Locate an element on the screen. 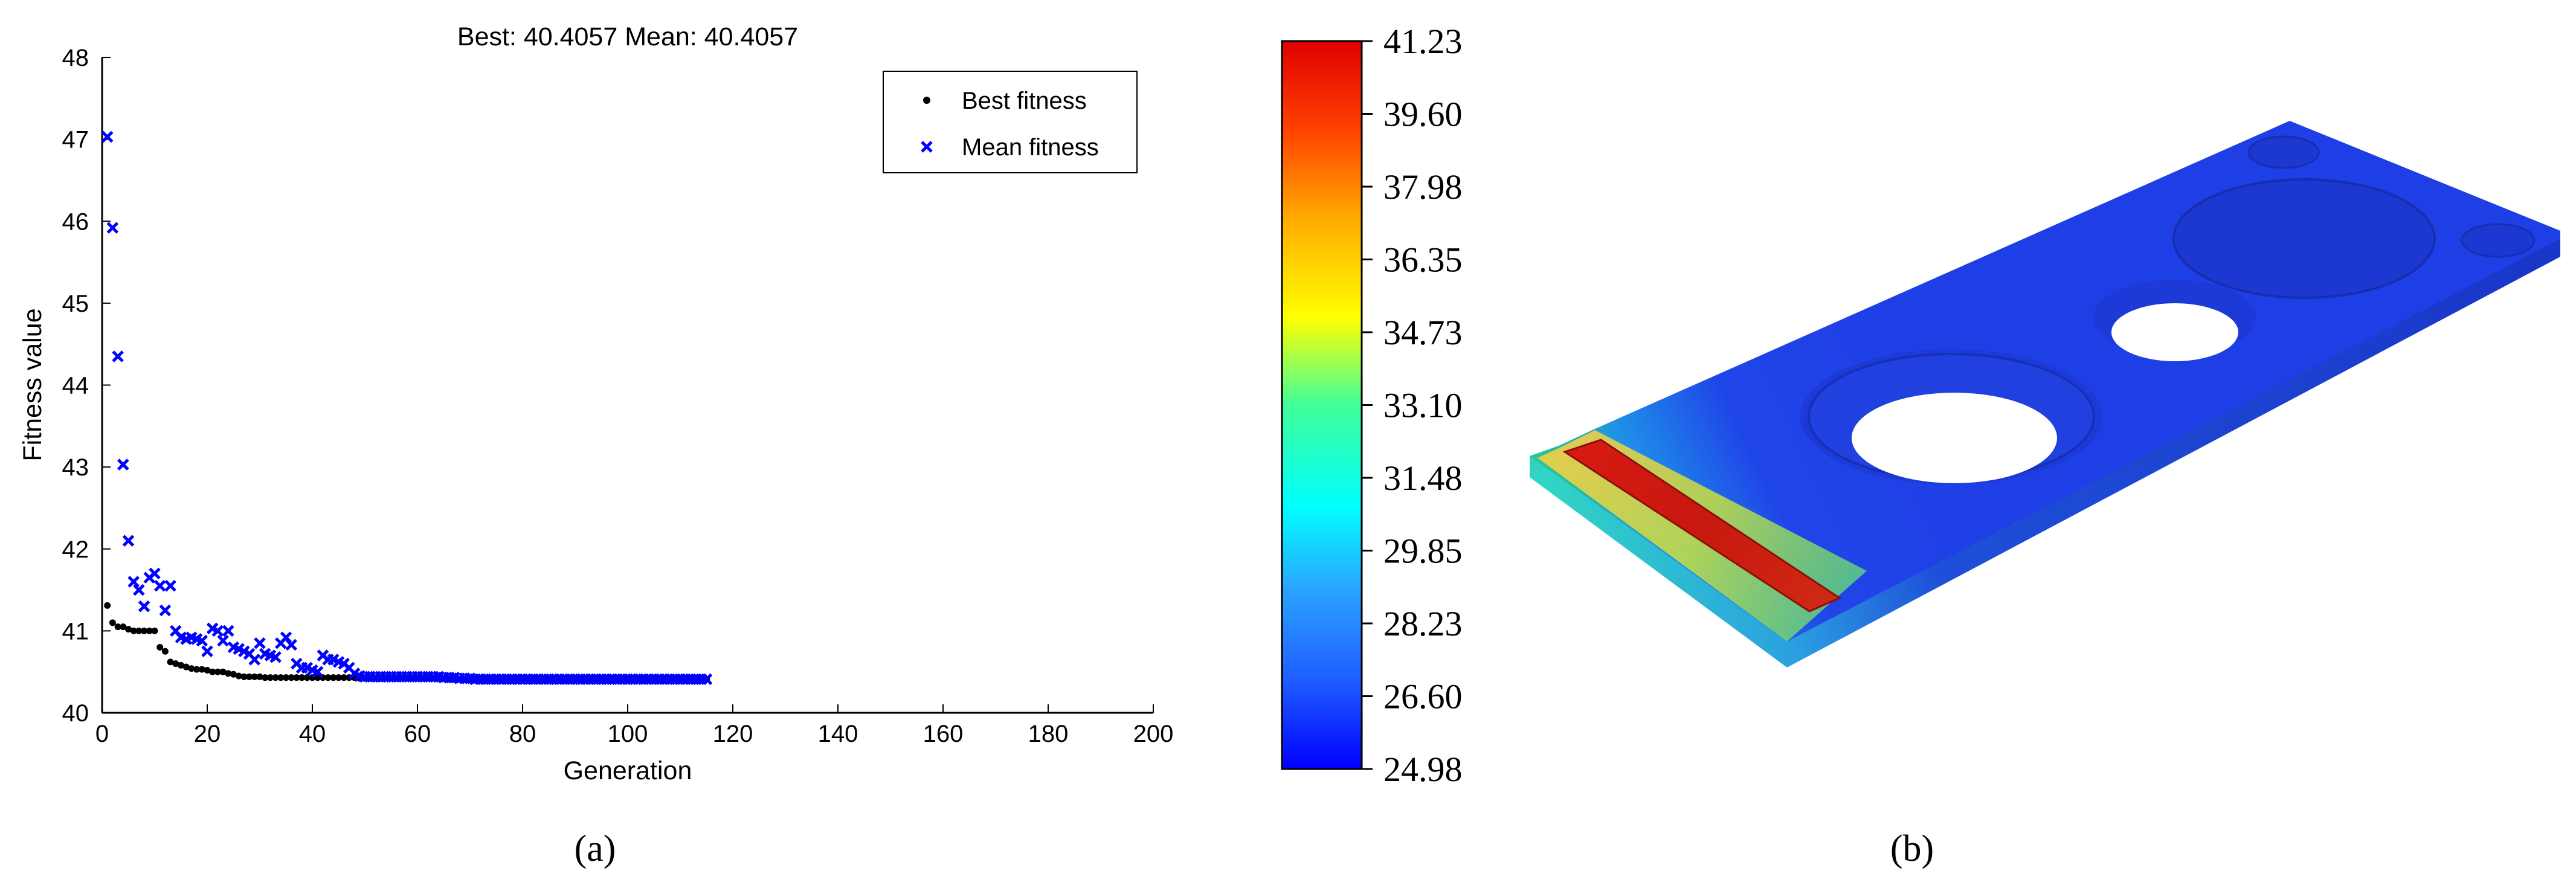  colorbar-gradient is located at coordinates (1322, 405).